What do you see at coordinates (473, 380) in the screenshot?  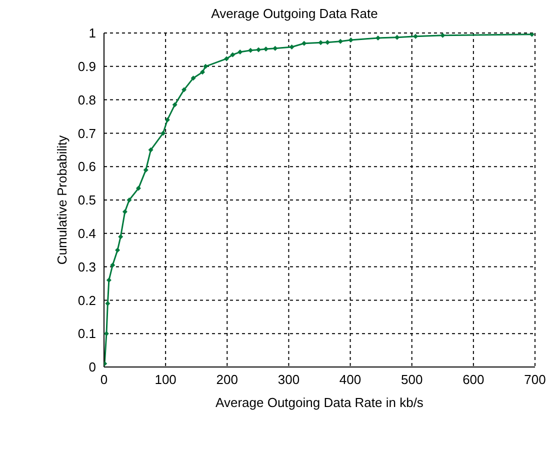 I see `x-tick-label: 600` at bounding box center [473, 380].